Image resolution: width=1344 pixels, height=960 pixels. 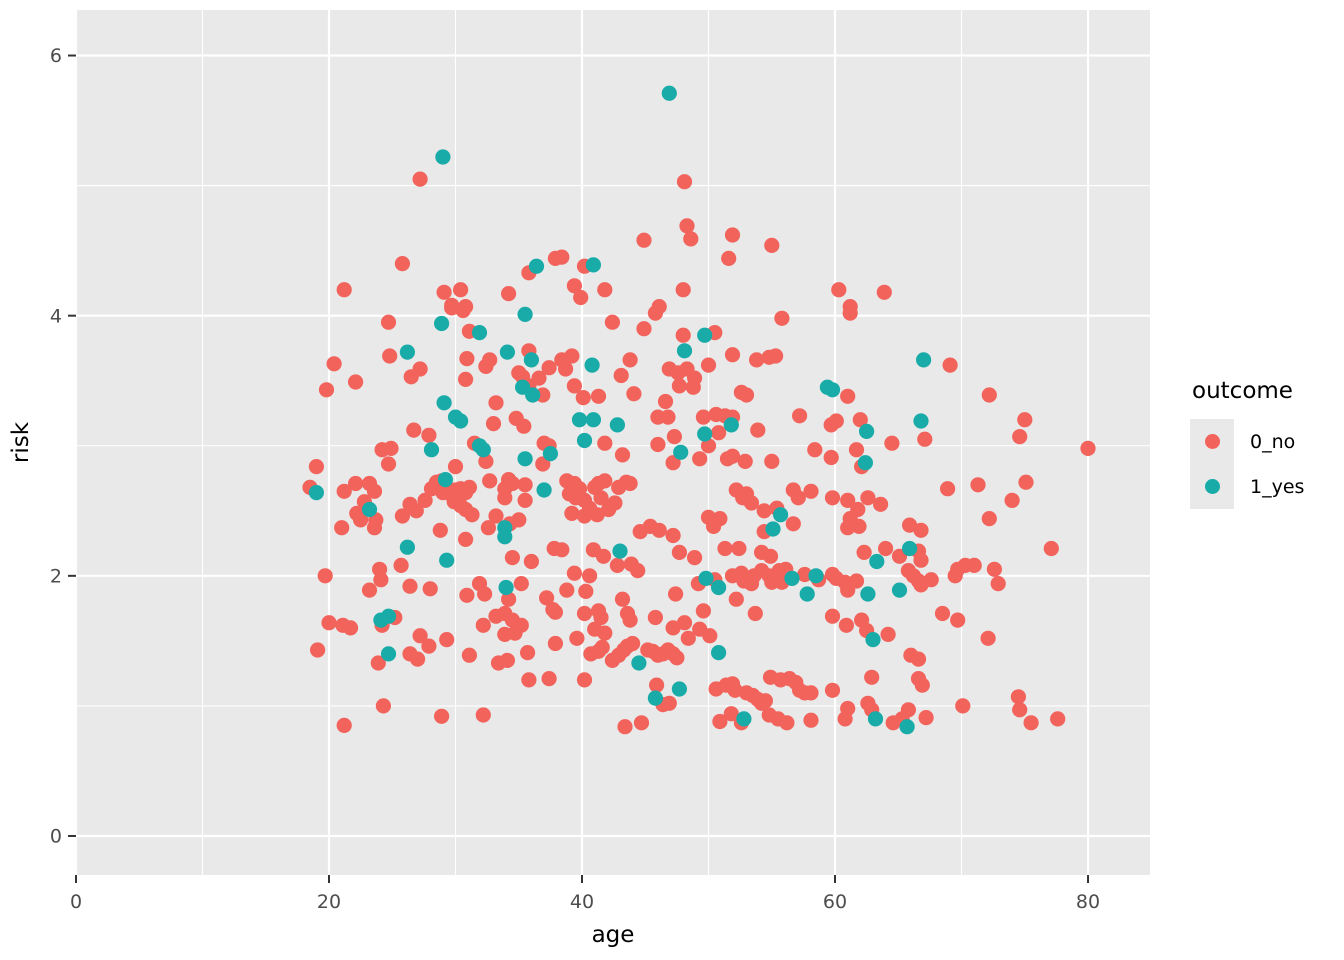 What do you see at coordinates (1247, 486) in the screenshot?
I see `legend-item-1-yes: 1_yes` at bounding box center [1247, 486].